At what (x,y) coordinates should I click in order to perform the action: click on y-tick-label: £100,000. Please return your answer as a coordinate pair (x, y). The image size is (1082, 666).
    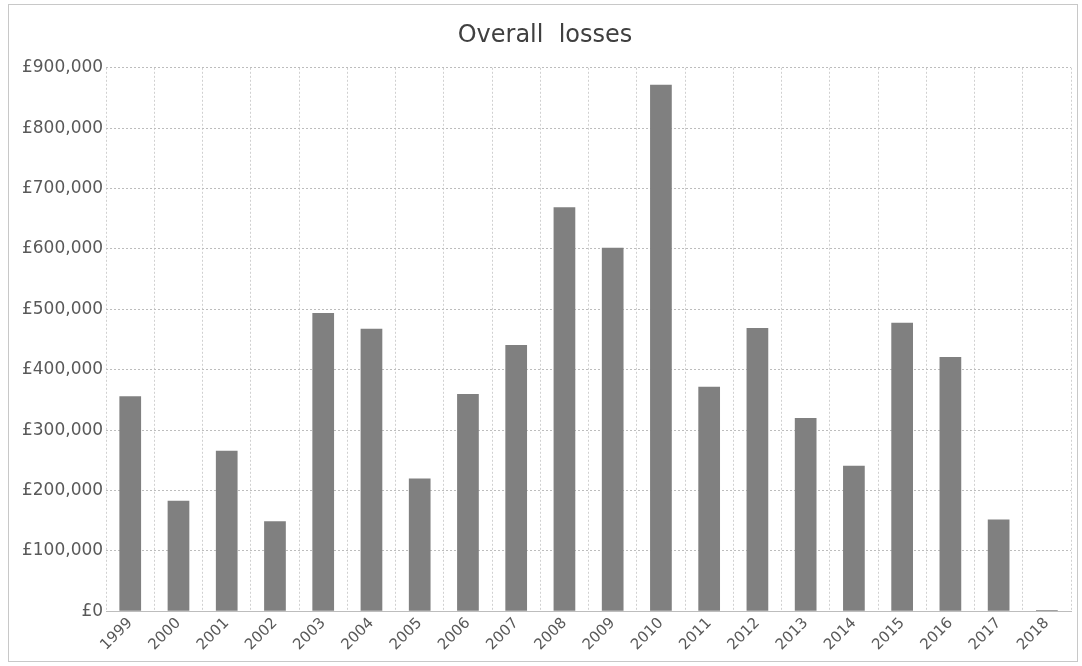
    Looking at the image, I should click on (62, 549).